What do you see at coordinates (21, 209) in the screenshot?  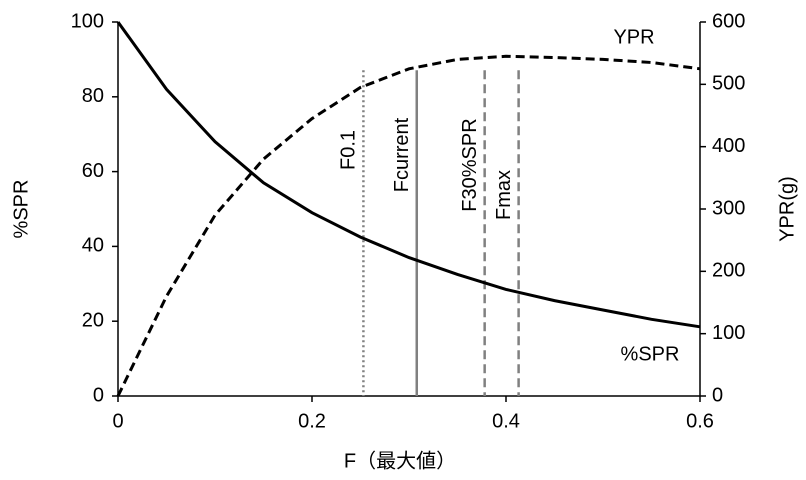 I see `y-axis-label: %SPR` at bounding box center [21, 209].